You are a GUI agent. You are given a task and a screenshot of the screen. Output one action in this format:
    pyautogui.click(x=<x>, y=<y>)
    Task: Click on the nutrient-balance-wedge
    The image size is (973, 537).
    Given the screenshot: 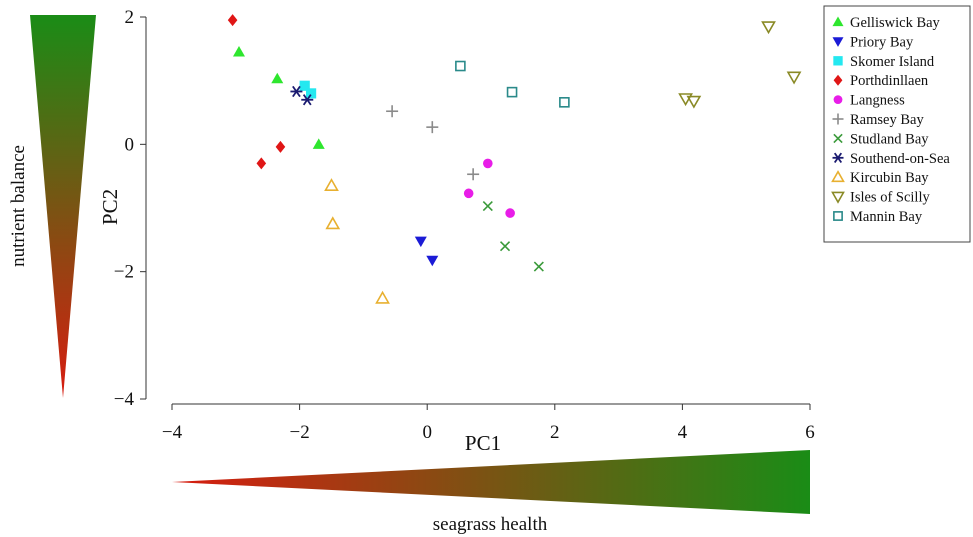 What is the action you would take?
    pyautogui.click(x=63, y=206)
    